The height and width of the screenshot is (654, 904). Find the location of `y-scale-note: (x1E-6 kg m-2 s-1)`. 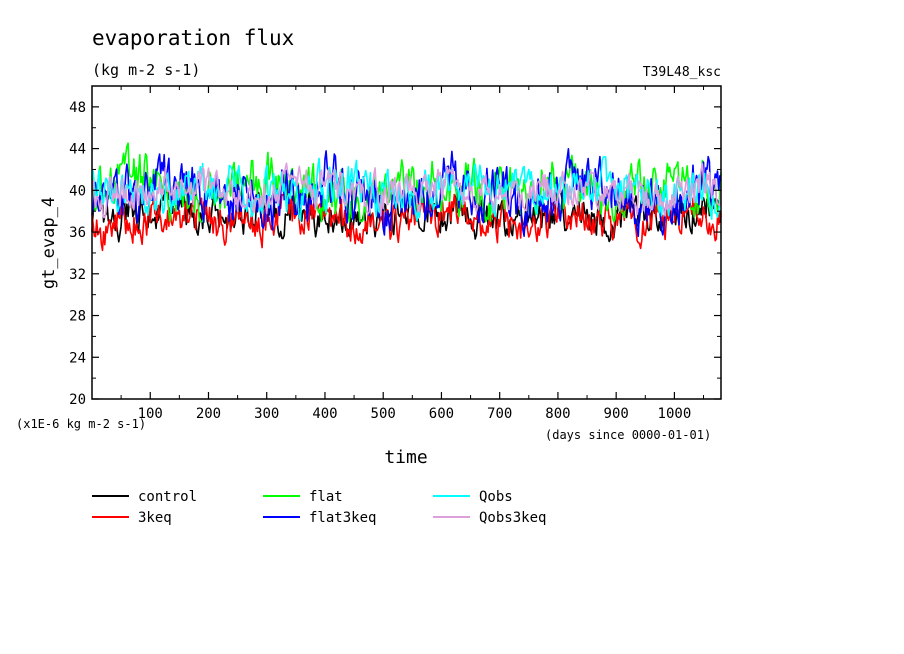

y-scale-note: (x1E-6 kg m-2 s-1) is located at coordinates (81, 424).